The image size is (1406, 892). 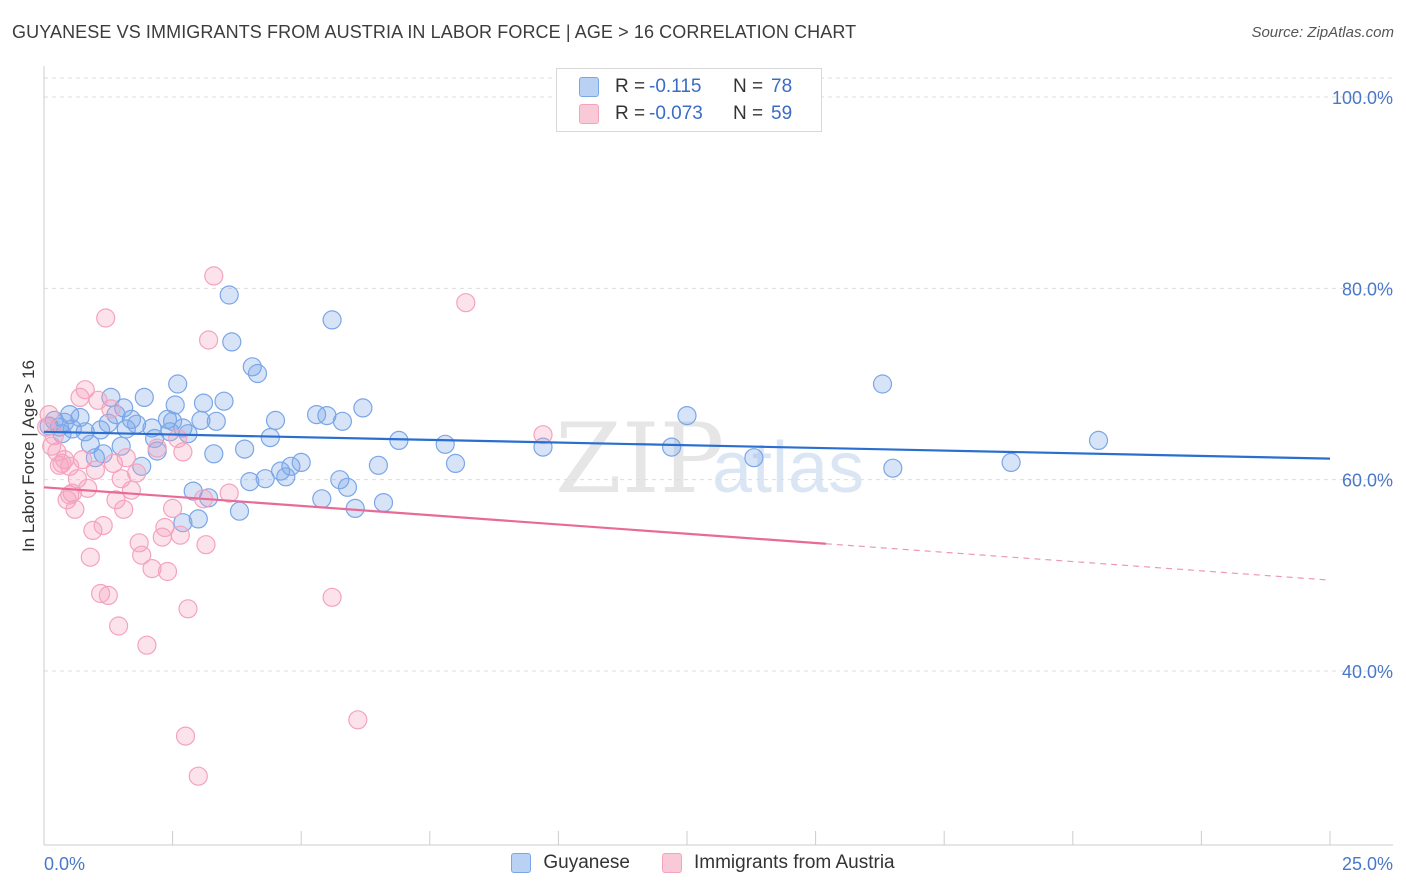 I want to click on y-tick-label: 60.0%, so click(x=1367, y=481).